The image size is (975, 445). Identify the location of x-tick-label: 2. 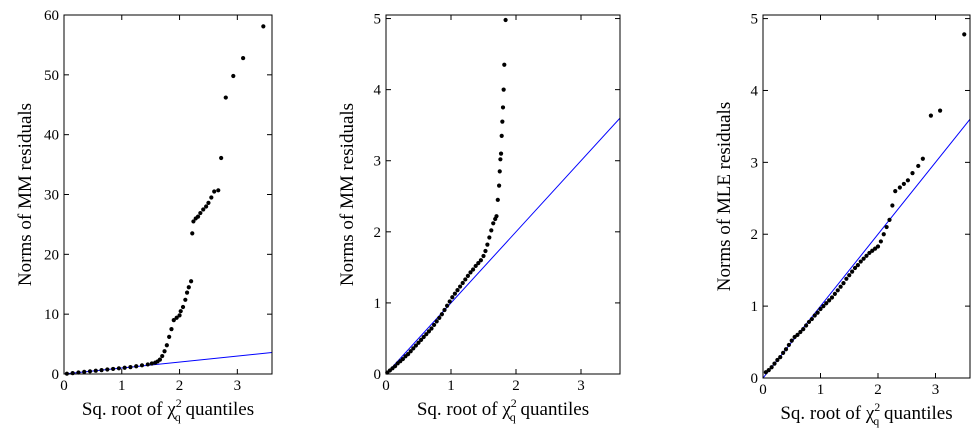
(878, 390).